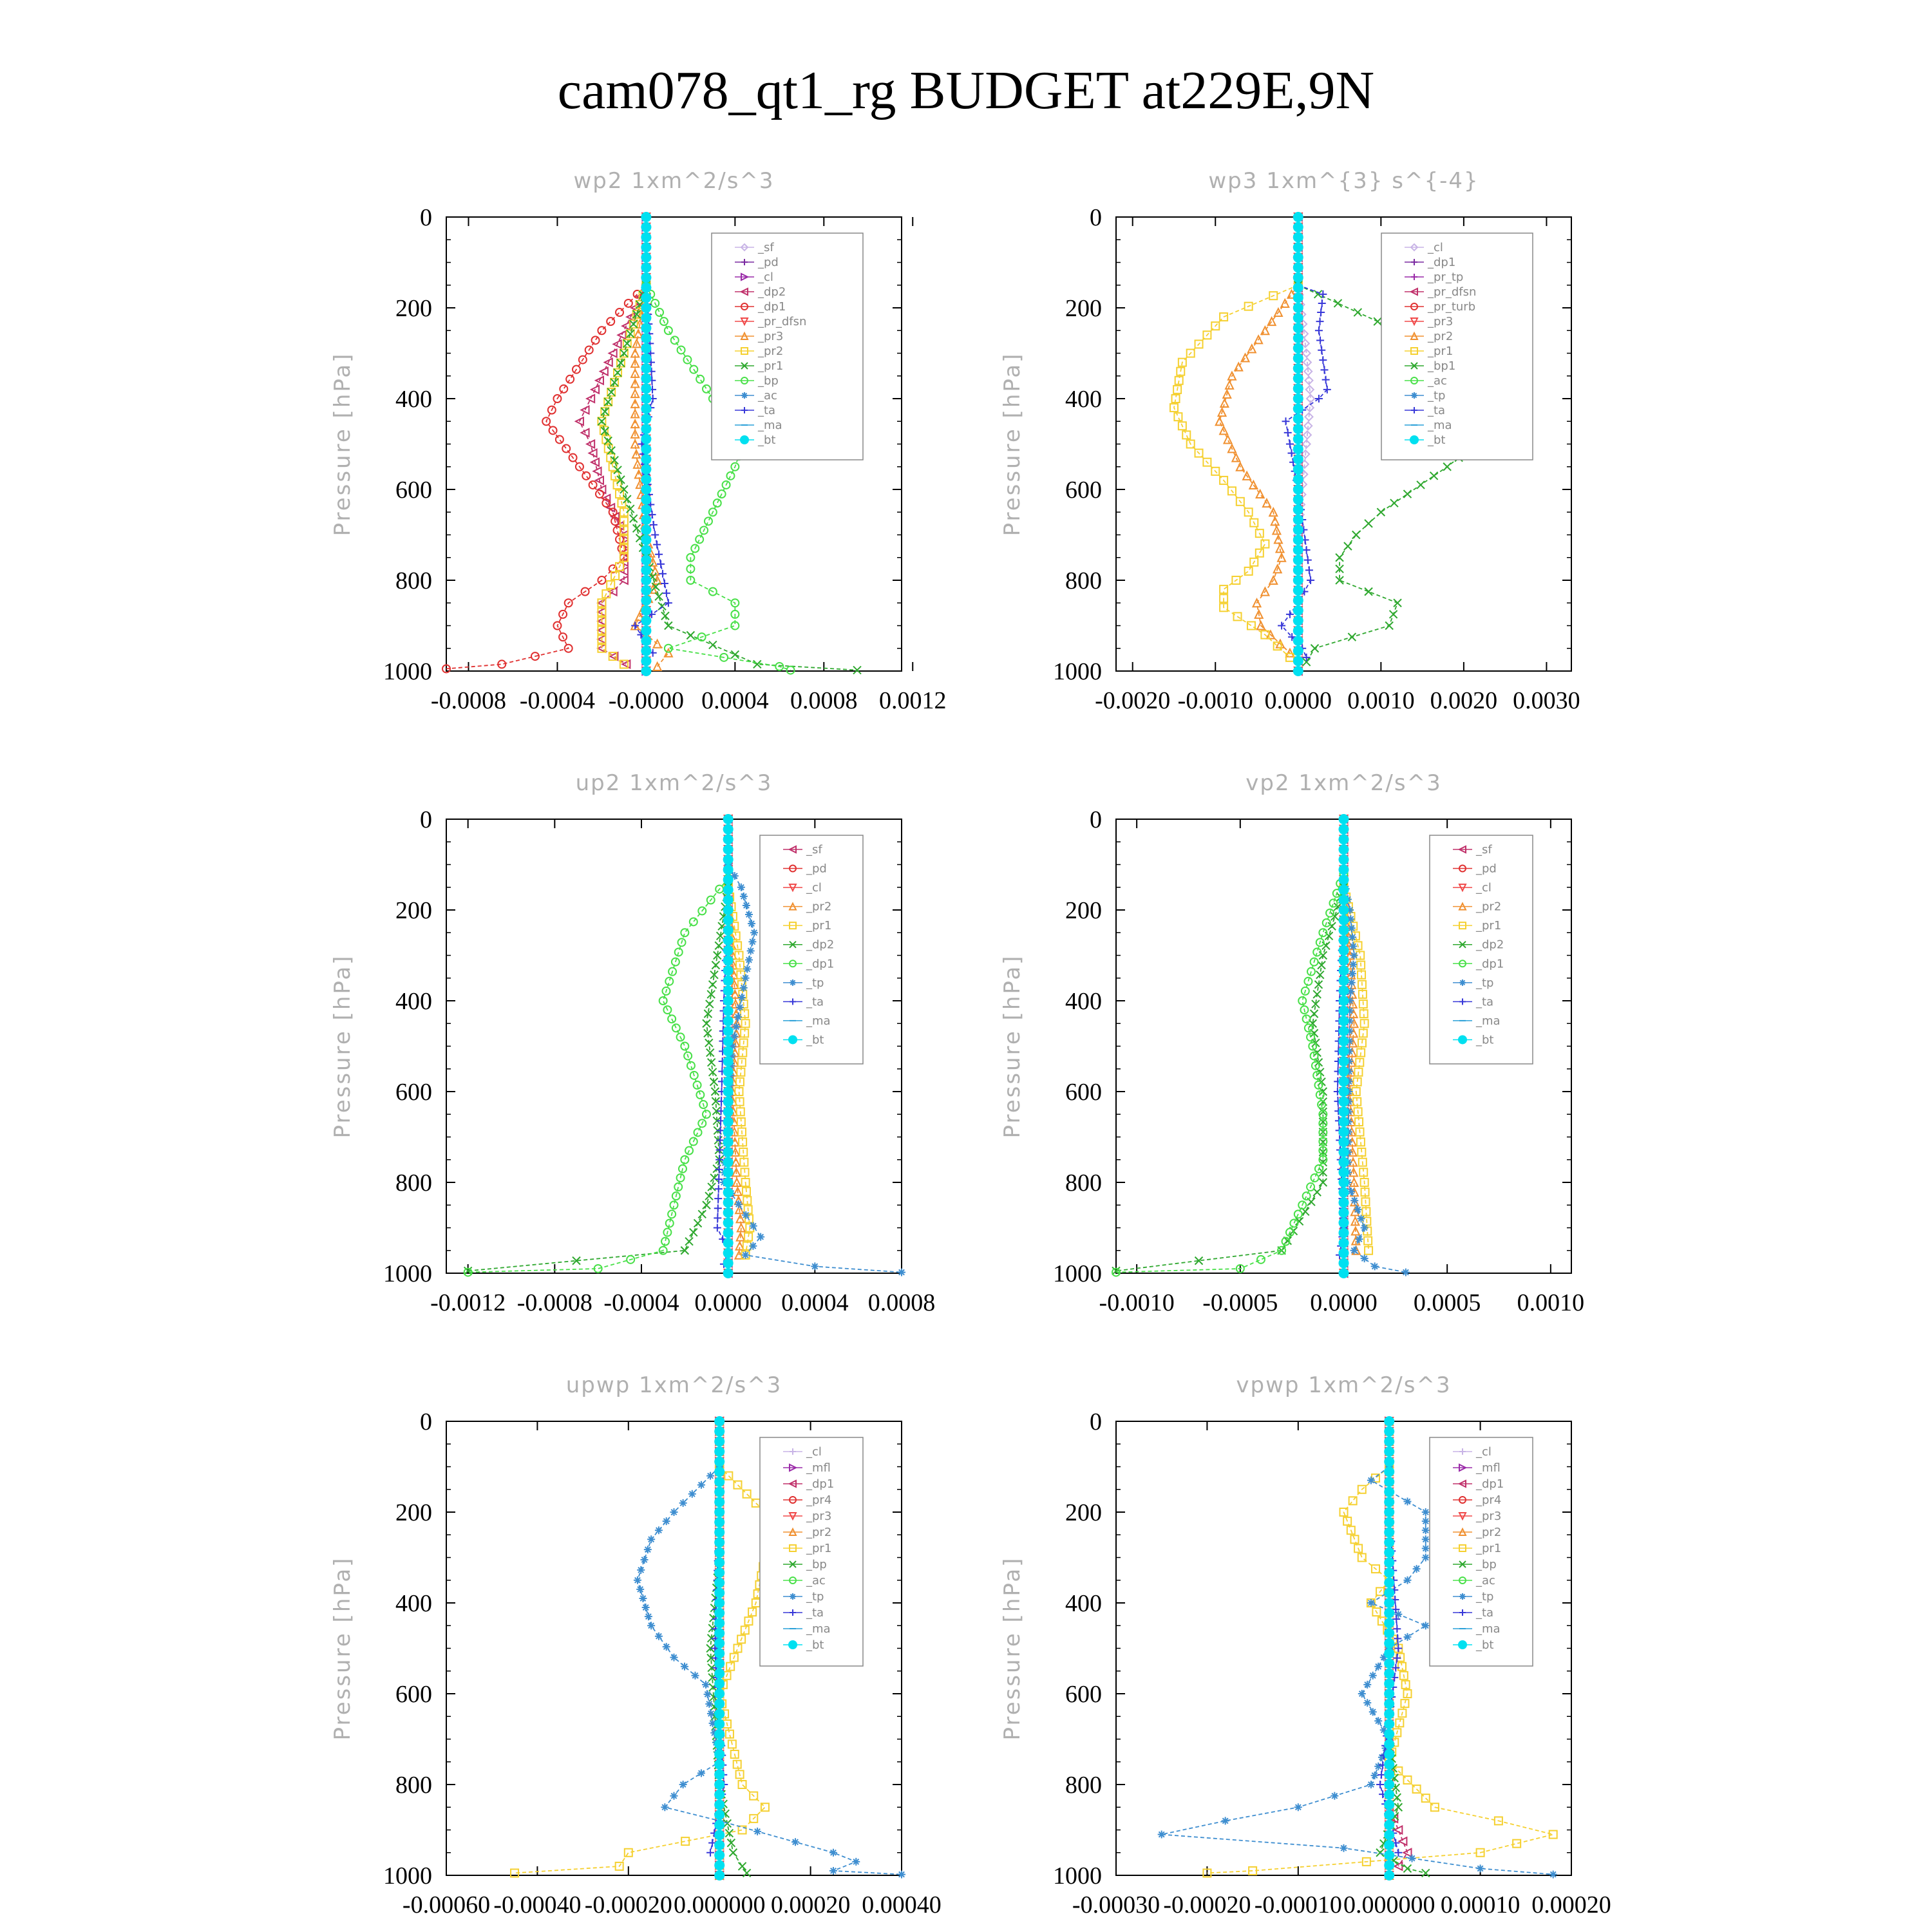 This screenshot has height=1932, width=1932. What do you see at coordinates (1077, 1273) in the screenshot?
I see `y-tick-label: 1000` at bounding box center [1077, 1273].